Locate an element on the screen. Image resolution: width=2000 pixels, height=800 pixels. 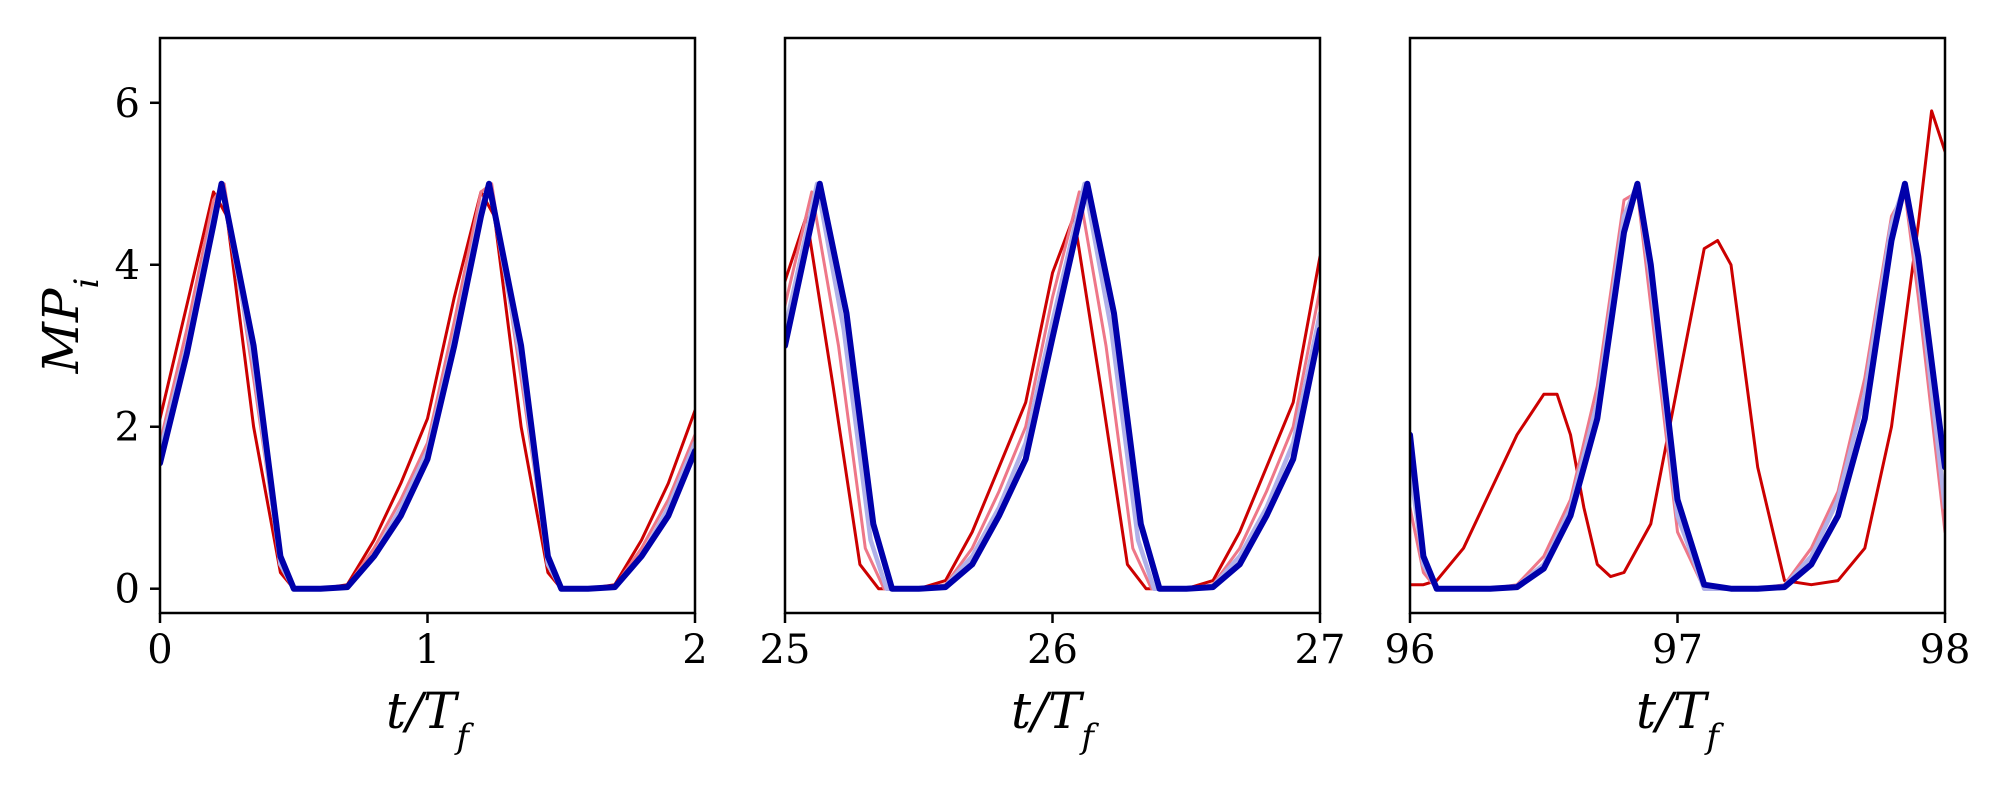
x-tick-label: 98 is located at coordinates (1945, 650).